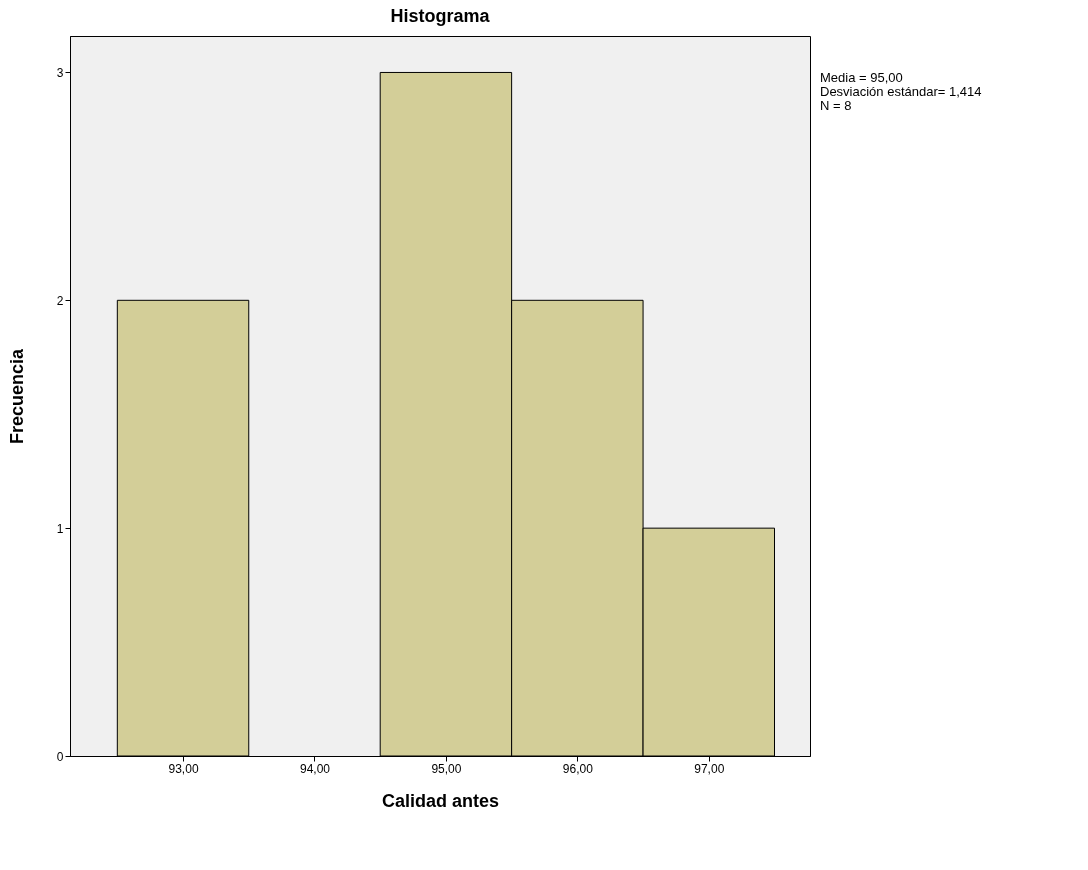 Image resolution: width=1088 pixels, height=870 pixels. What do you see at coordinates (861, 77) in the screenshot?
I see `text: Media = 95,00` at bounding box center [861, 77].